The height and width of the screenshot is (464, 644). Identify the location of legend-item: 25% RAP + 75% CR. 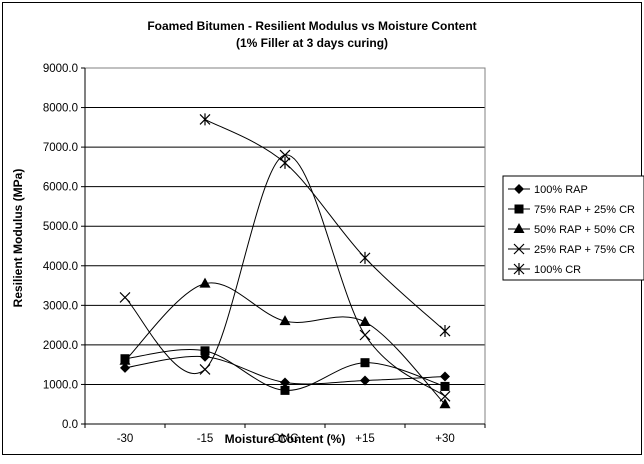
(571, 249).